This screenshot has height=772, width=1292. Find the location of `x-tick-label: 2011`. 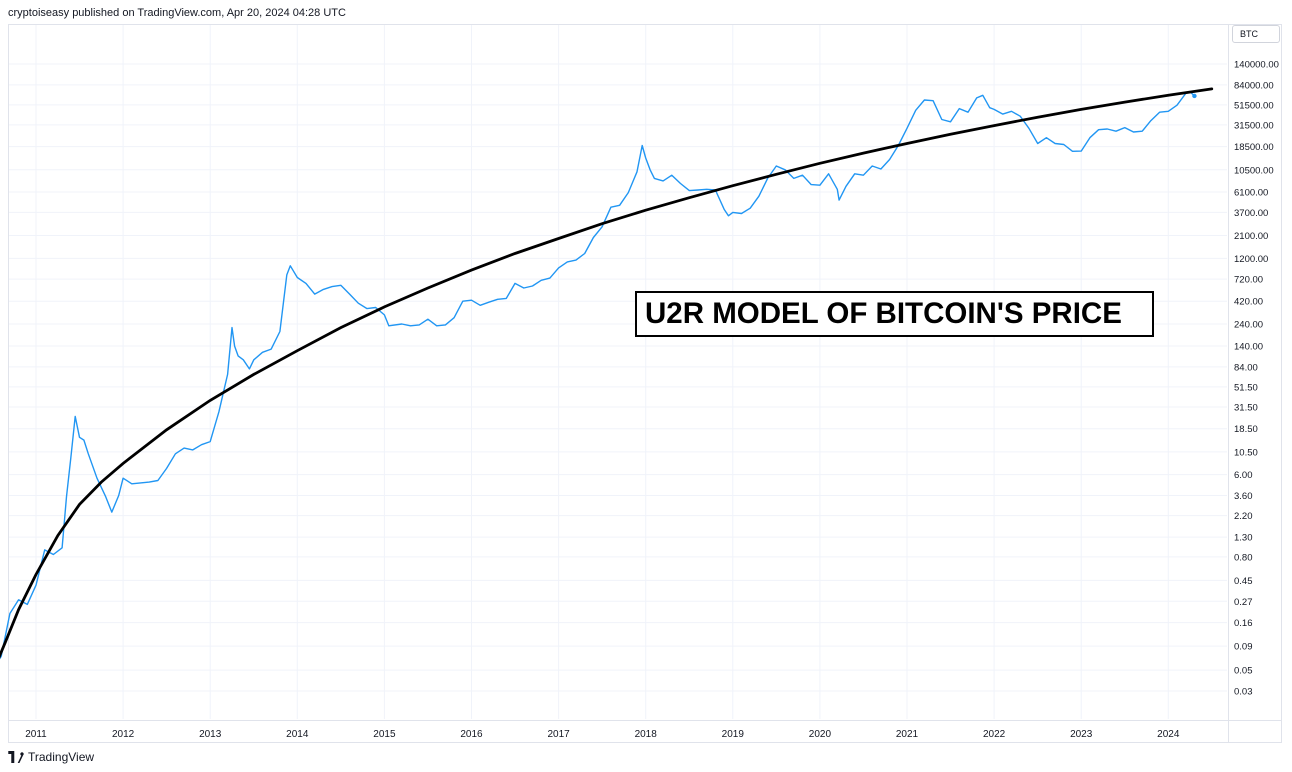

x-tick-label: 2011 is located at coordinates (36, 734).